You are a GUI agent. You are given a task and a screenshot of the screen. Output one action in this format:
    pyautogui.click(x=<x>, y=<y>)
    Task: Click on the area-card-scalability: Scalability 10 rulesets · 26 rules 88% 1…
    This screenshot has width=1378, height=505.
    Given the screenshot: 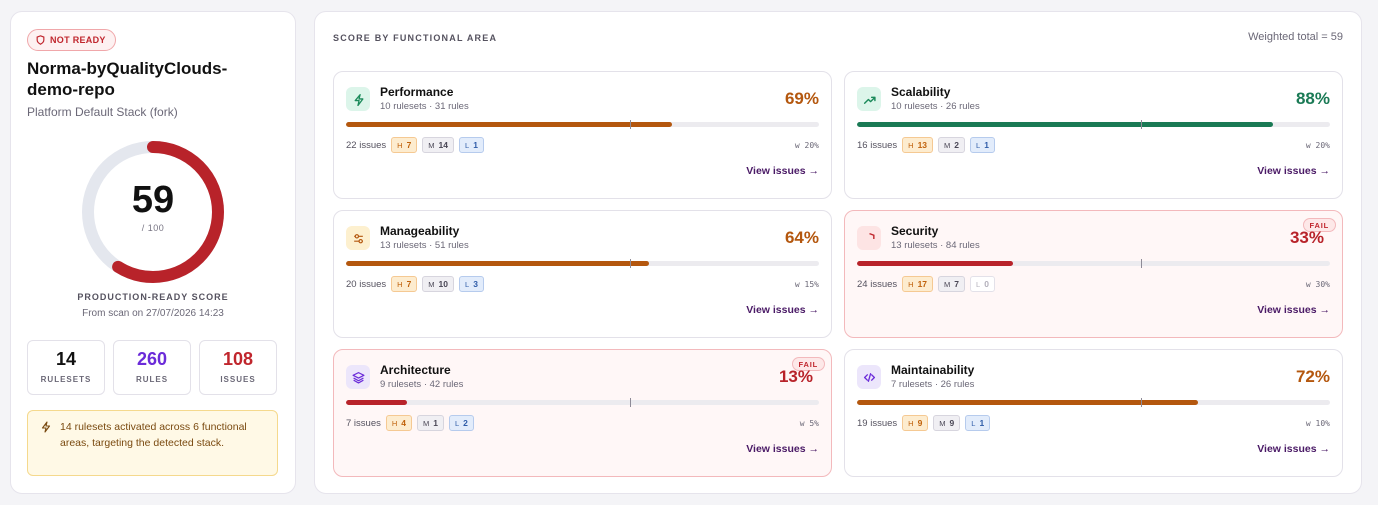 What is the action you would take?
    pyautogui.click(x=1093, y=135)
    